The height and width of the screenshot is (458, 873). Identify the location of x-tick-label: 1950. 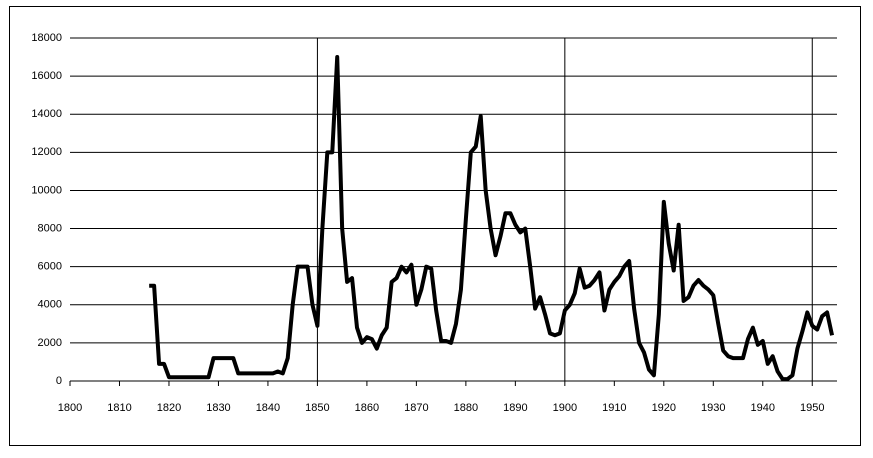
(812, 408).